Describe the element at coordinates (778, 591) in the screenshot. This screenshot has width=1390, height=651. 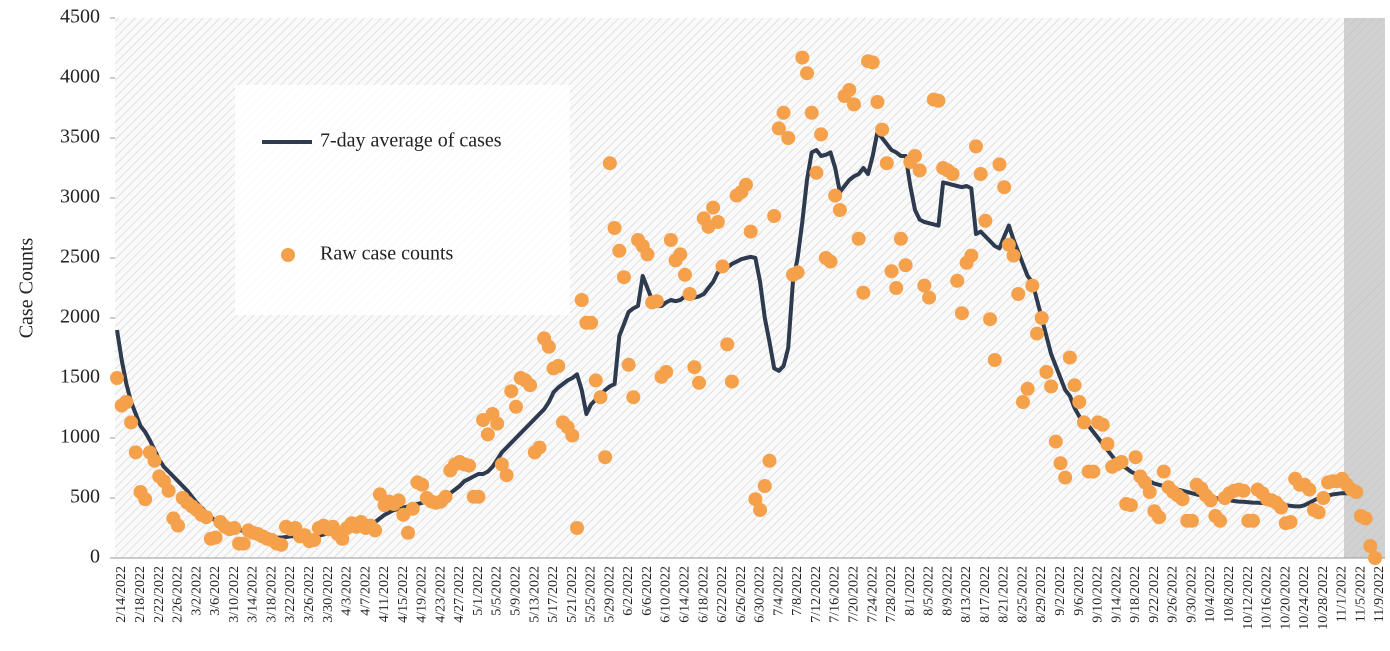
I see `x-tick-label: 7/4/2022` at that location.